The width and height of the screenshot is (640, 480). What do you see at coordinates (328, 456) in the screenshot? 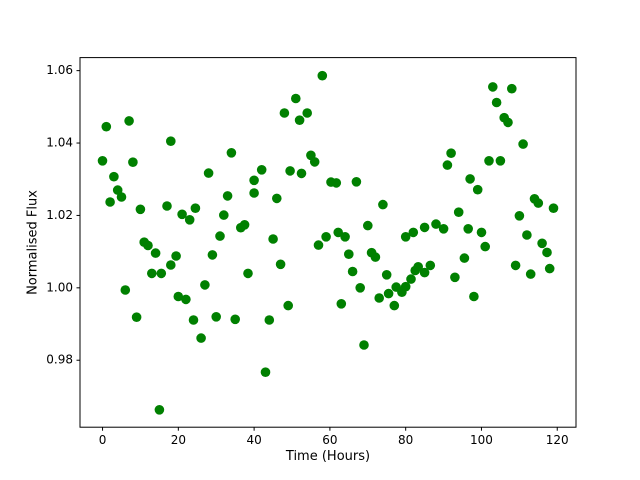
I see `x-axis-label: Time (Hours)` at bounding box center [328, 456].